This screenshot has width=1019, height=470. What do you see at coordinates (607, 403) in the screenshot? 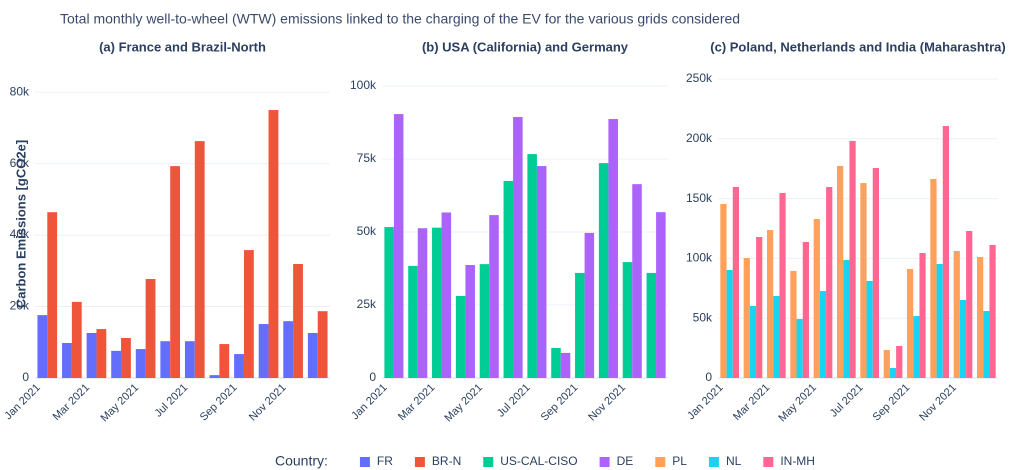
I see `x-tick-label: Nov 2021` at bounding box center [607, 403].